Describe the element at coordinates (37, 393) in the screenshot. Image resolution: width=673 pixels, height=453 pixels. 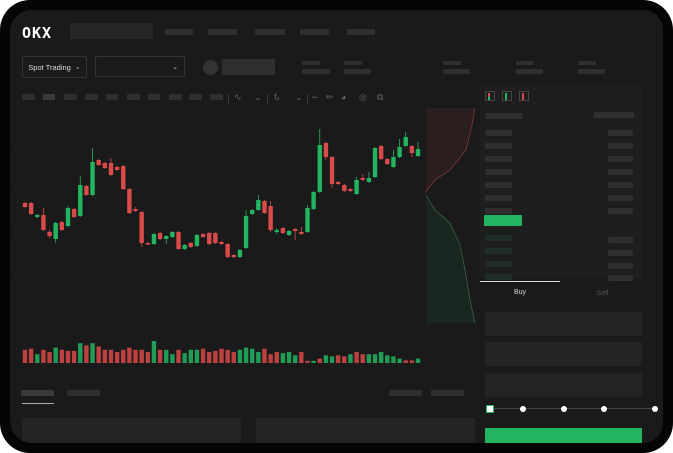
I see `tab-open-orders` at that location.